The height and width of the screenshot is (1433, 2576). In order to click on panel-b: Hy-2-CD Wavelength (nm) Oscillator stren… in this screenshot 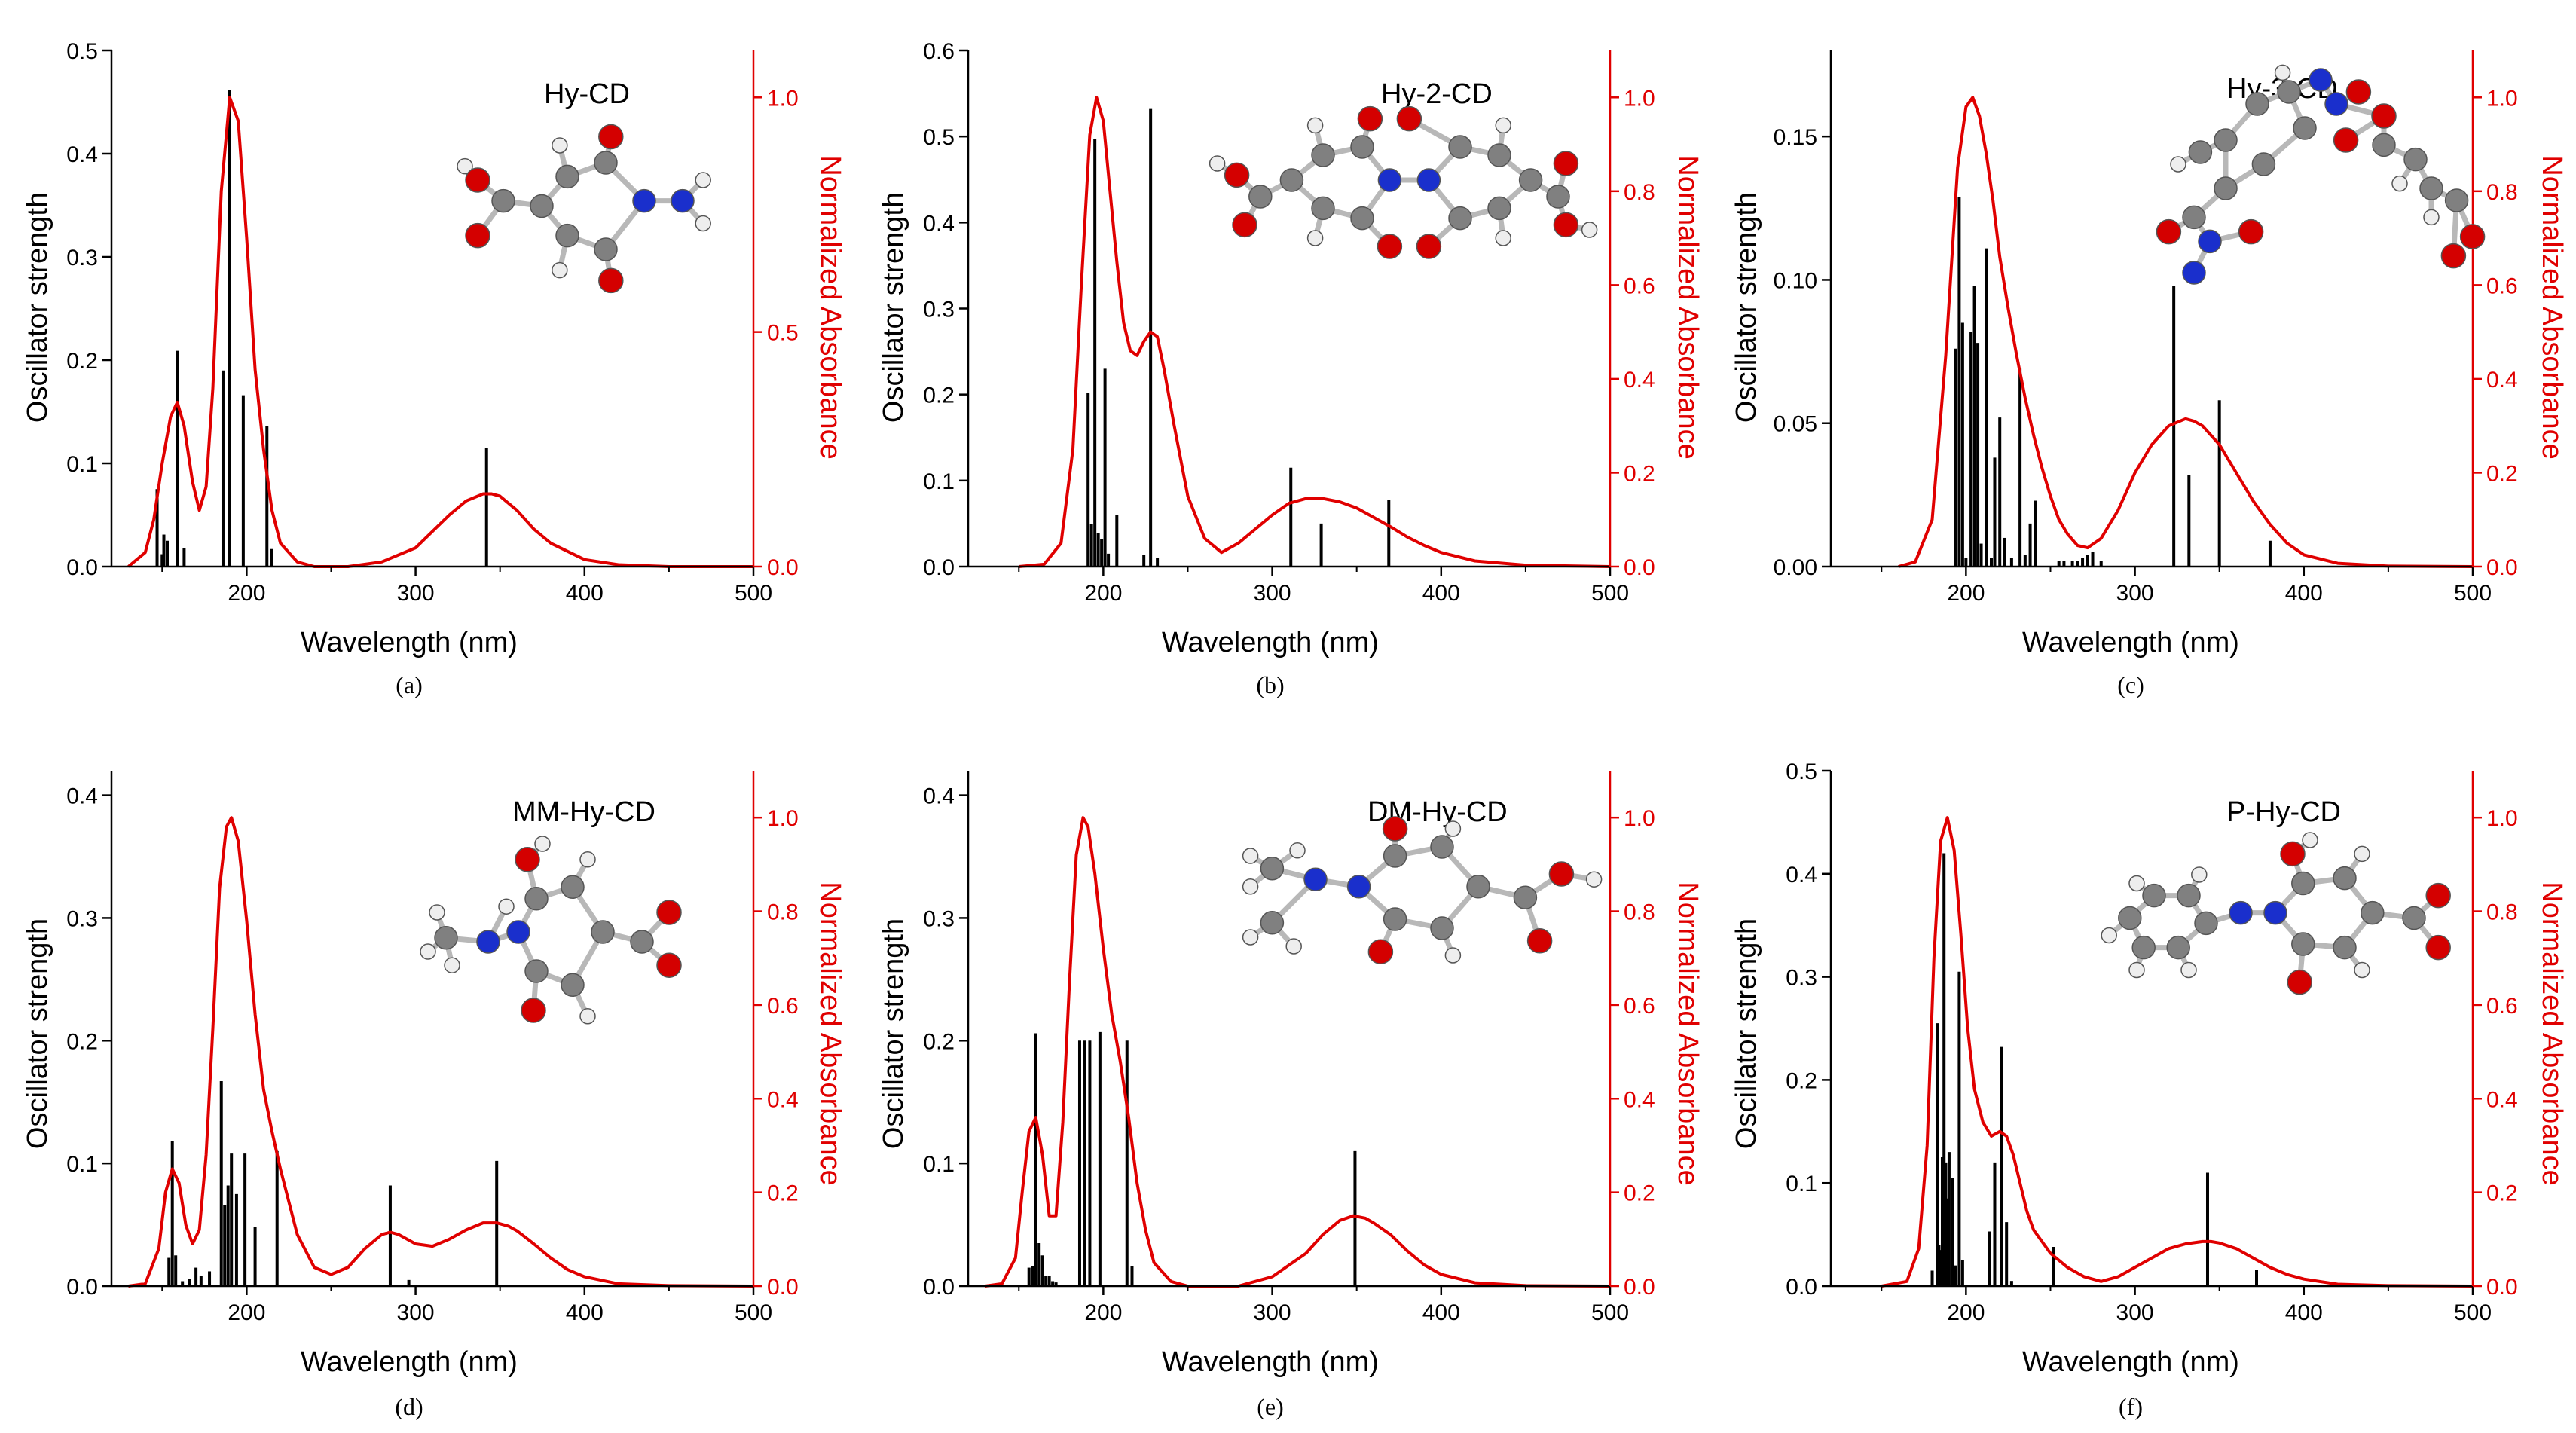, I will do `click(1291, 368)`.